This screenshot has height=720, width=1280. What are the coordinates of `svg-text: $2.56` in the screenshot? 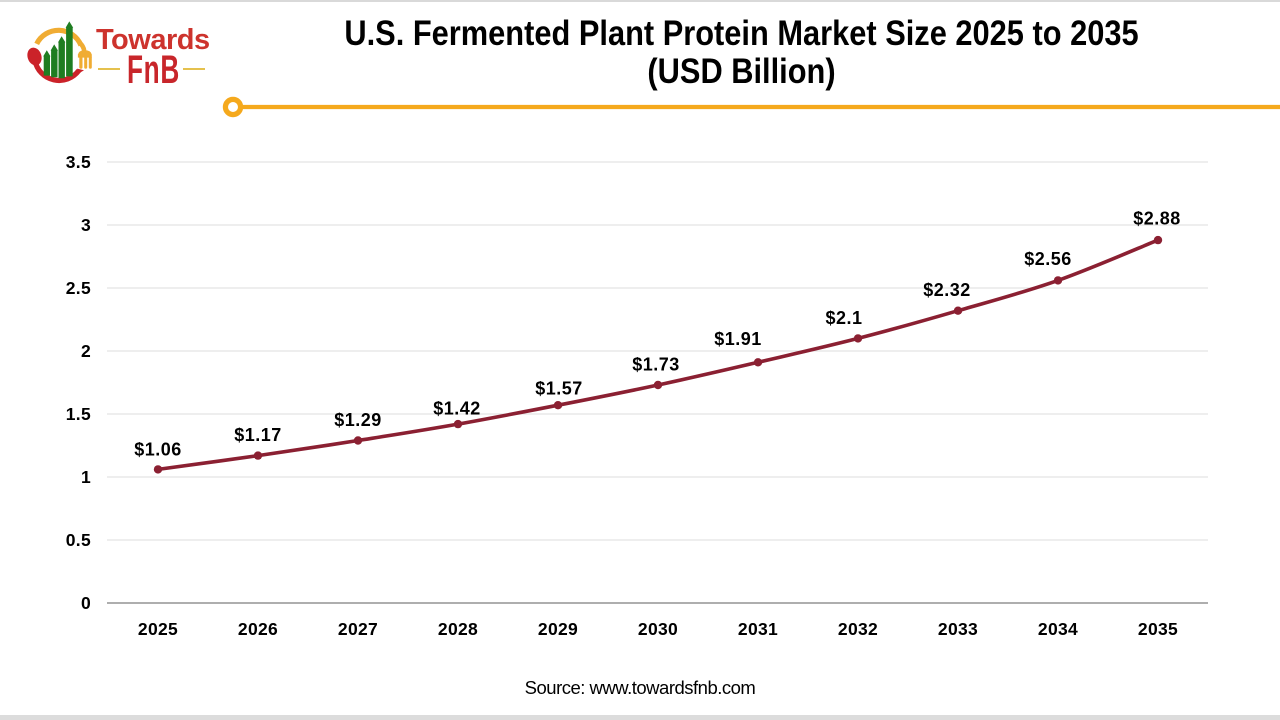 It's located at (1048, 259).